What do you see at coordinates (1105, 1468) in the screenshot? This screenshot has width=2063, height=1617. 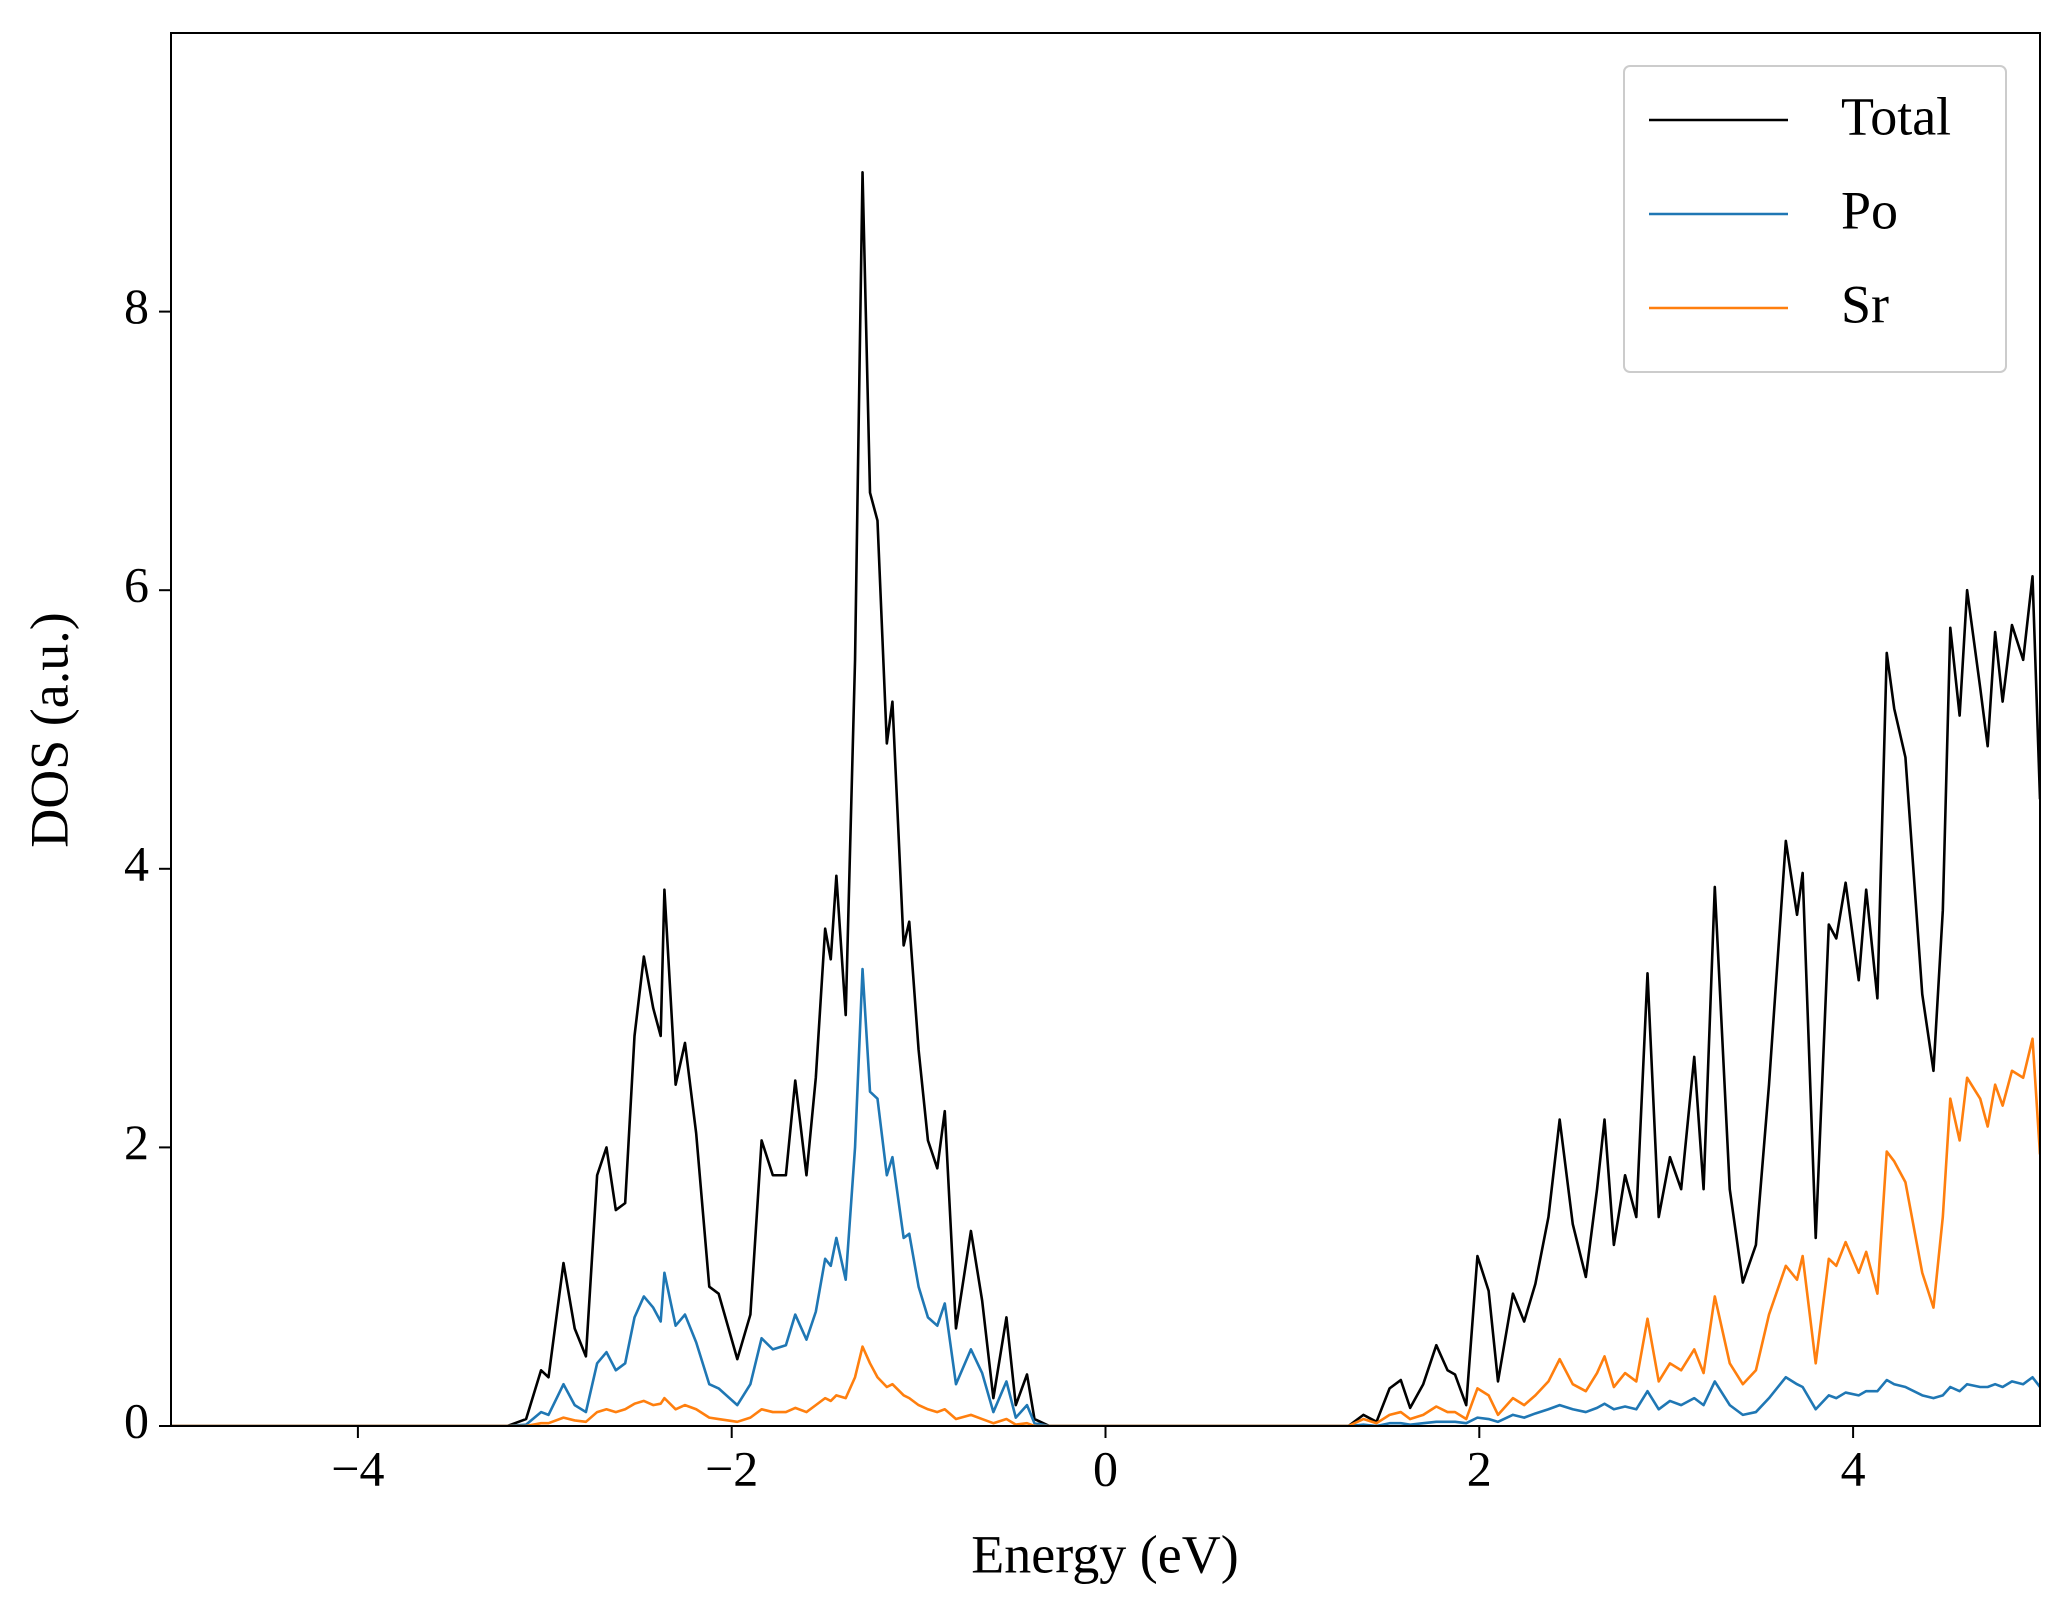 I see `x-tick-label: 0` at bounding box center [1105, 1468].